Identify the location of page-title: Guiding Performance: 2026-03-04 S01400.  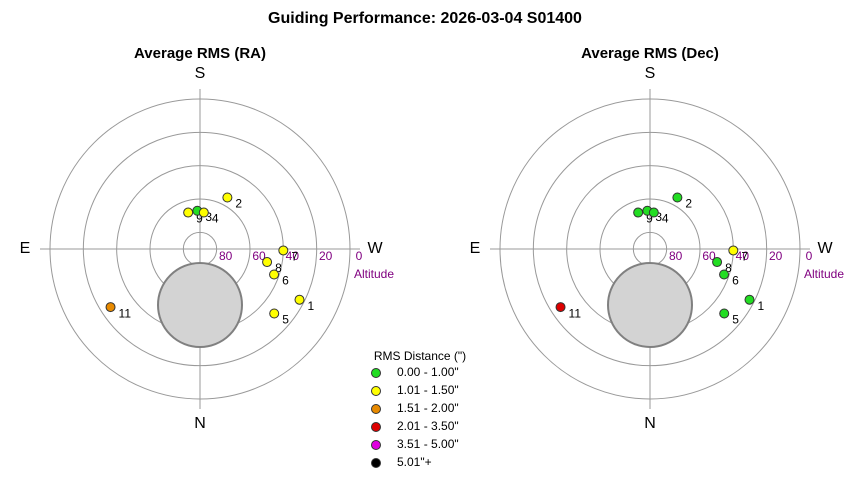
(425, 18).